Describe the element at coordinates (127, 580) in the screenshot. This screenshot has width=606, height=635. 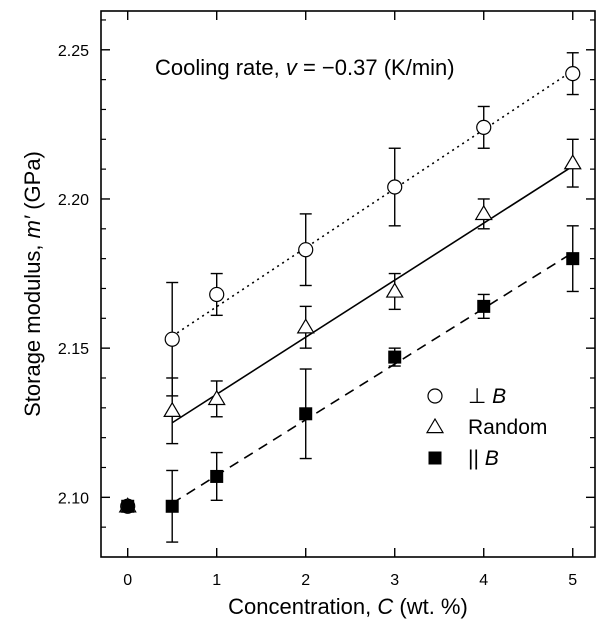
I see `x-tick-label: 0` at that location.